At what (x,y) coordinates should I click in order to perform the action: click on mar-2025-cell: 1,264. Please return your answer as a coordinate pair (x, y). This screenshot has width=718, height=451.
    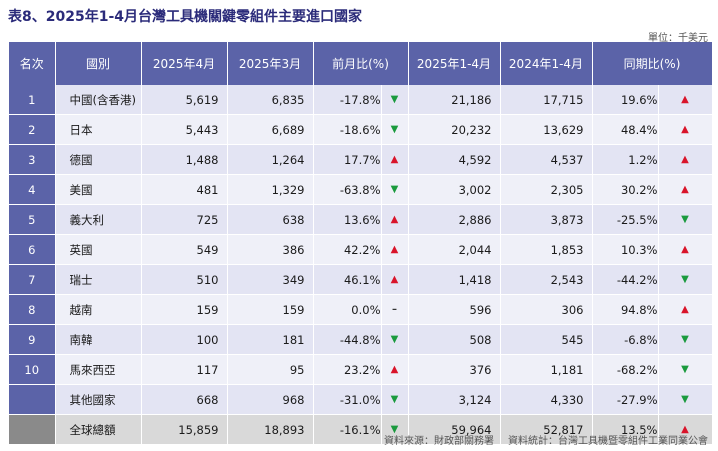
    Looking at the image, I should click on (270, 159).